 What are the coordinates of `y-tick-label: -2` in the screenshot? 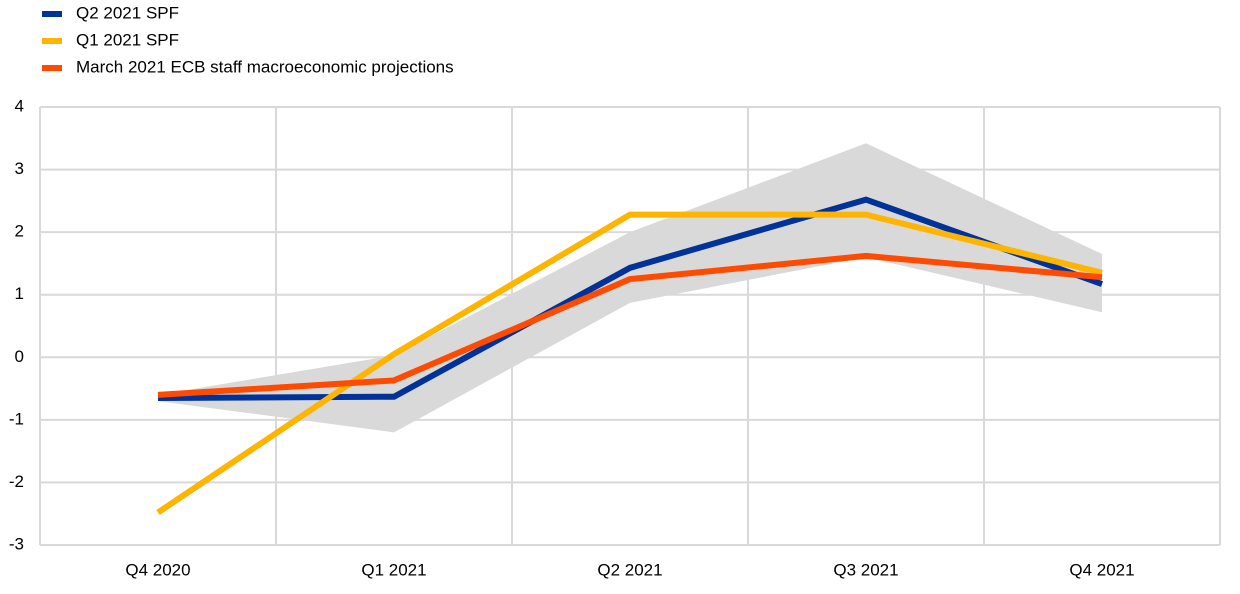 It's located at (16, 481).